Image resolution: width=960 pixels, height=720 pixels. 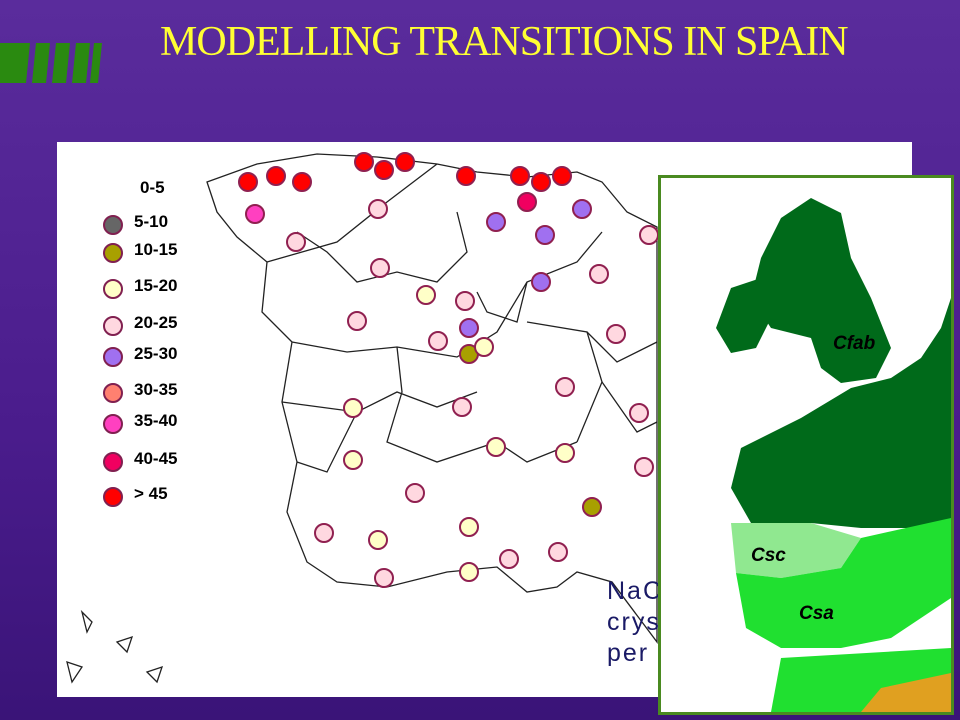 What do you see at coordinates (156, 458) in the screenshot?
I see `legend-label: 40-45` at bounding box center [156, 458].